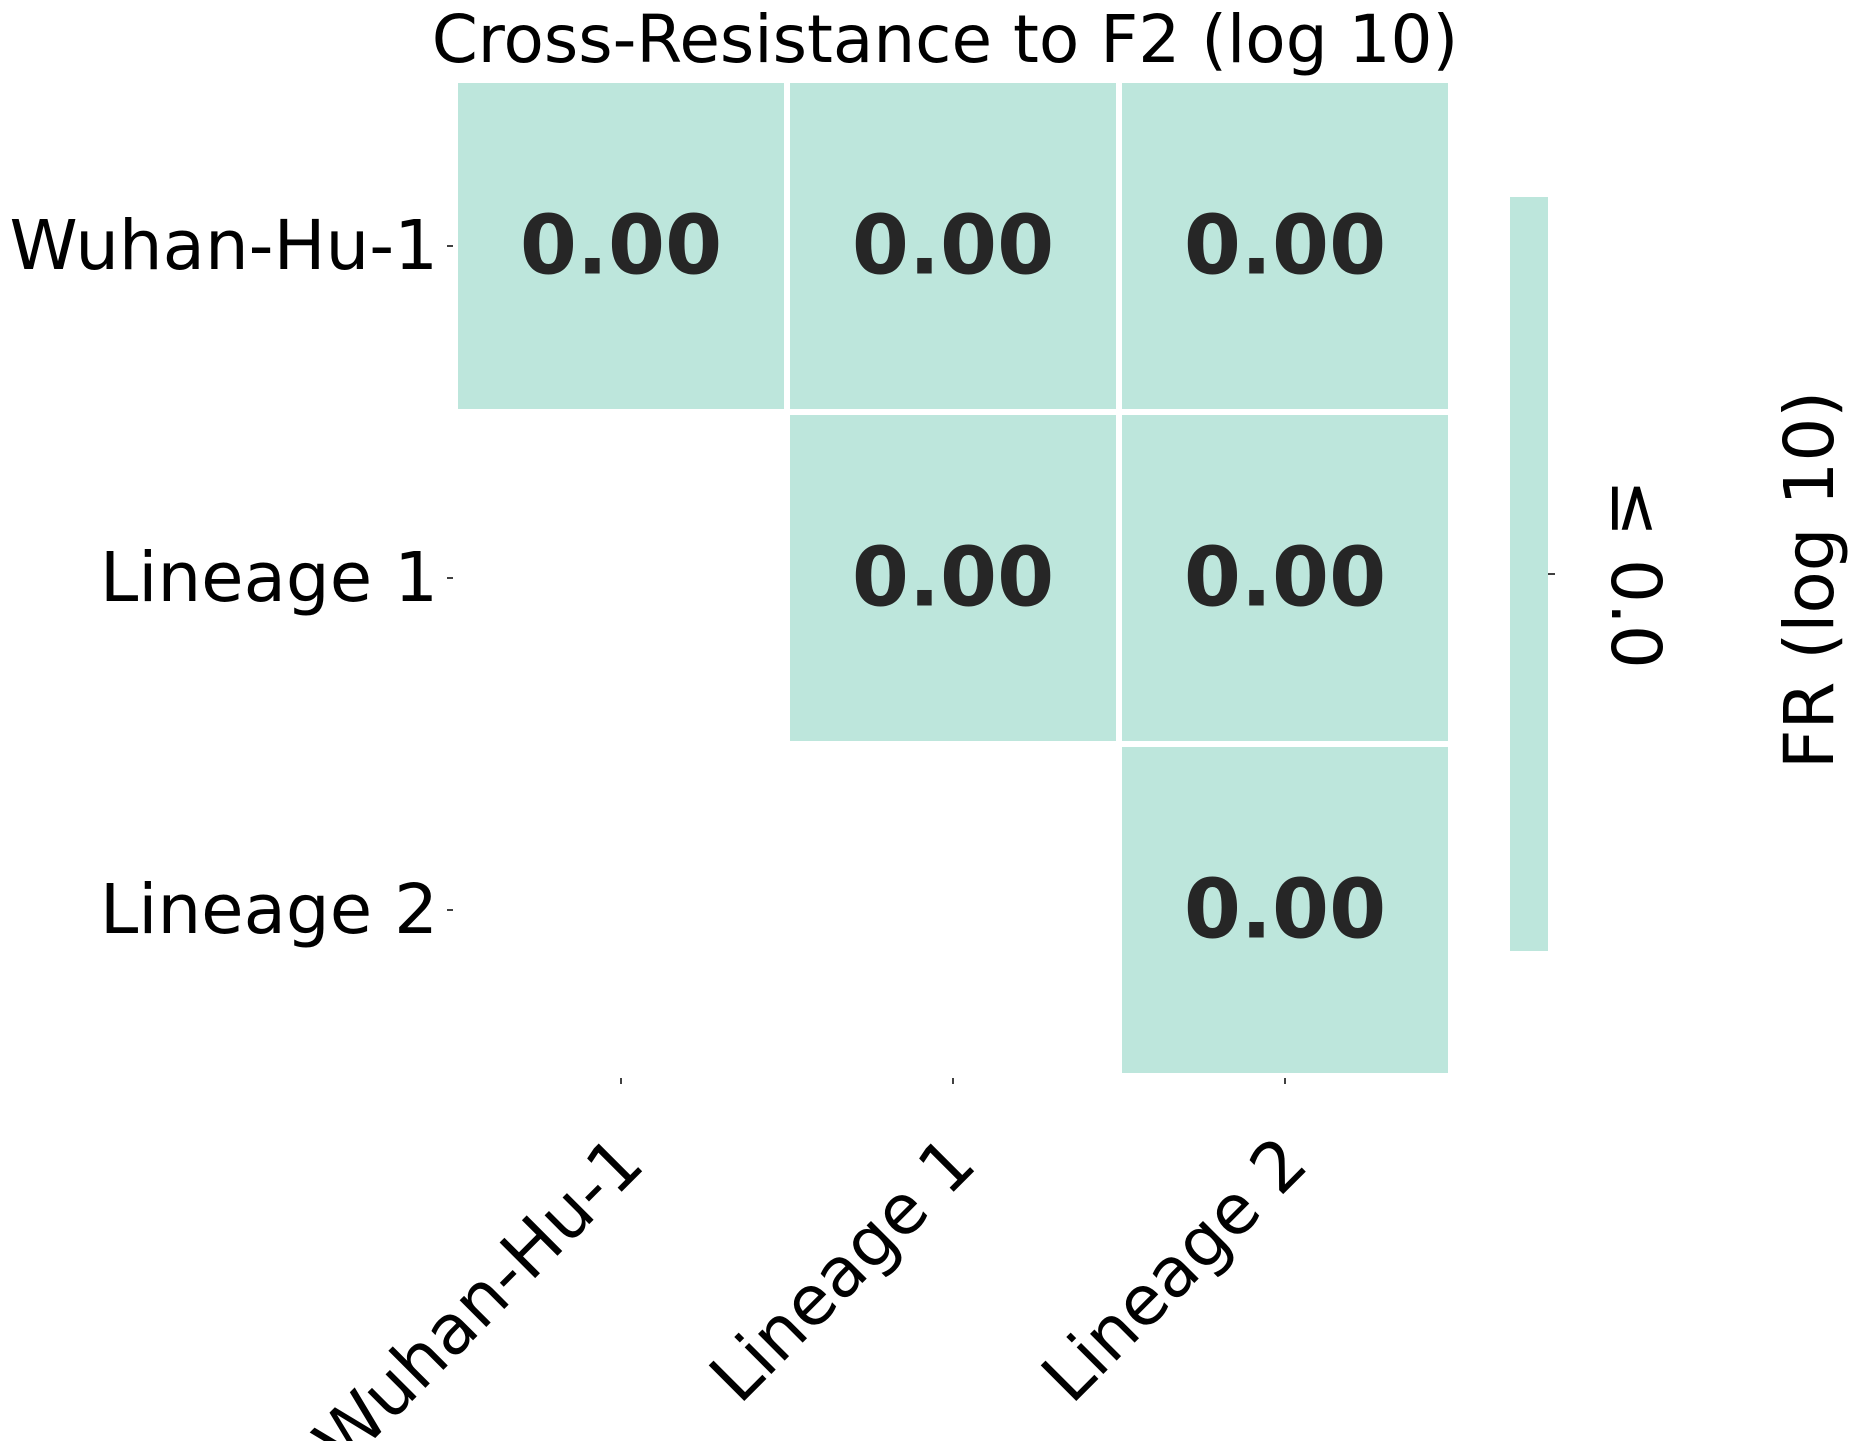 The width and height of the screenshot is (1850, 1441). What do you see at coordinates (1635, 573) in the screenshot?
I see `colorbar-tick-label: ≤ 0.0` at bounding box center [1635, 573].